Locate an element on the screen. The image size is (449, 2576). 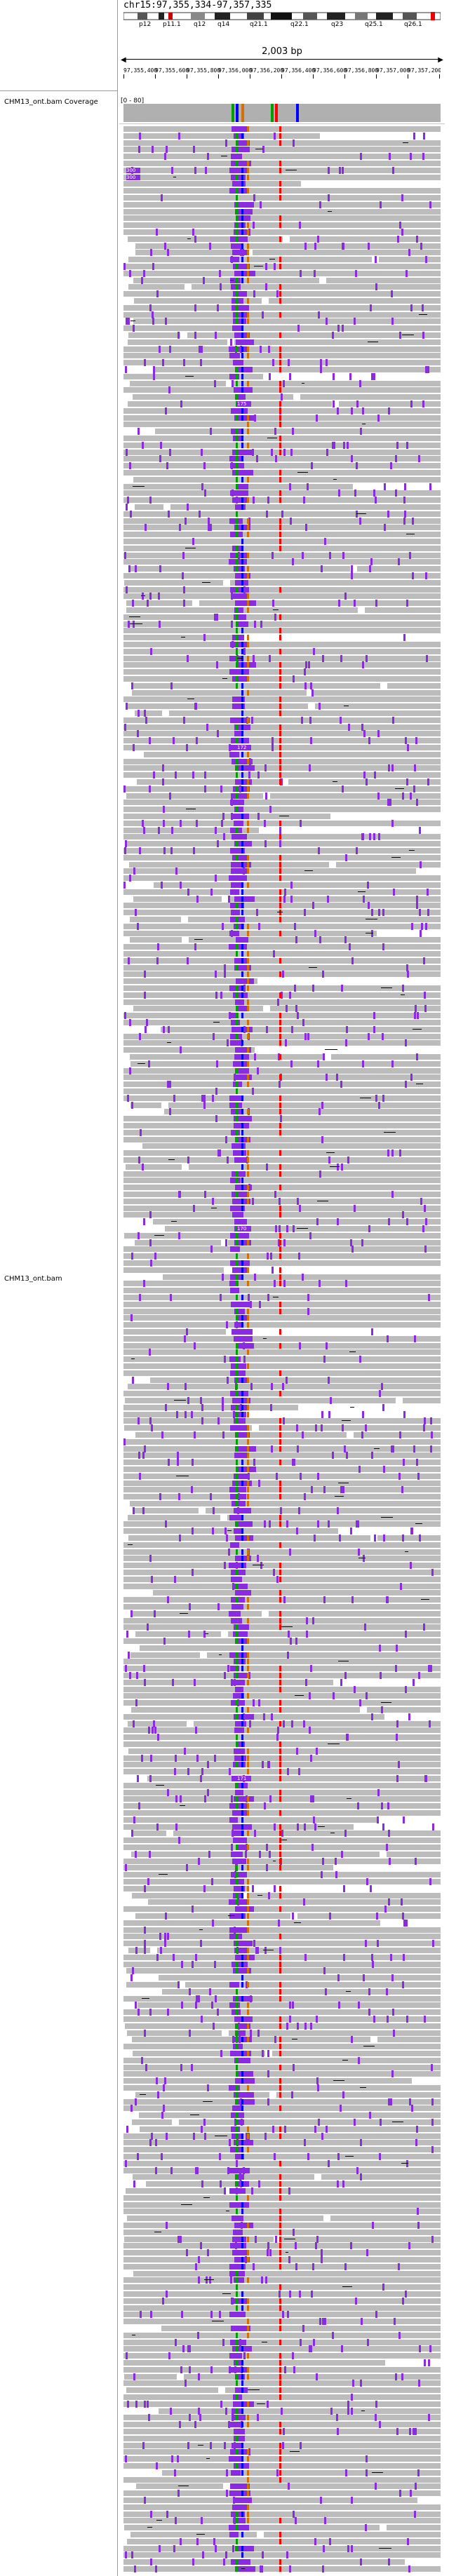
chromosome-ideogram is located at coordinates (282, 16).